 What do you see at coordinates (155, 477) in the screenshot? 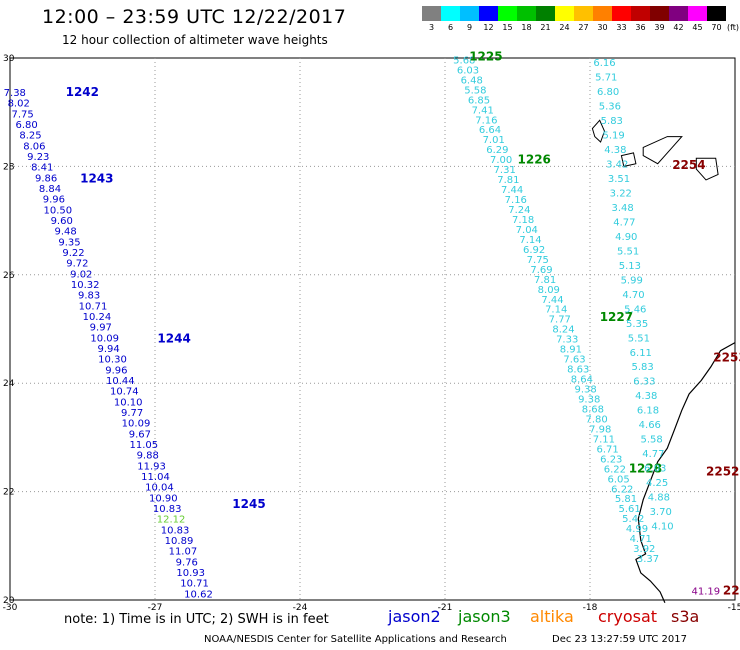
I see `wave-height-value: 11.04` at bounding box center [155, 477].